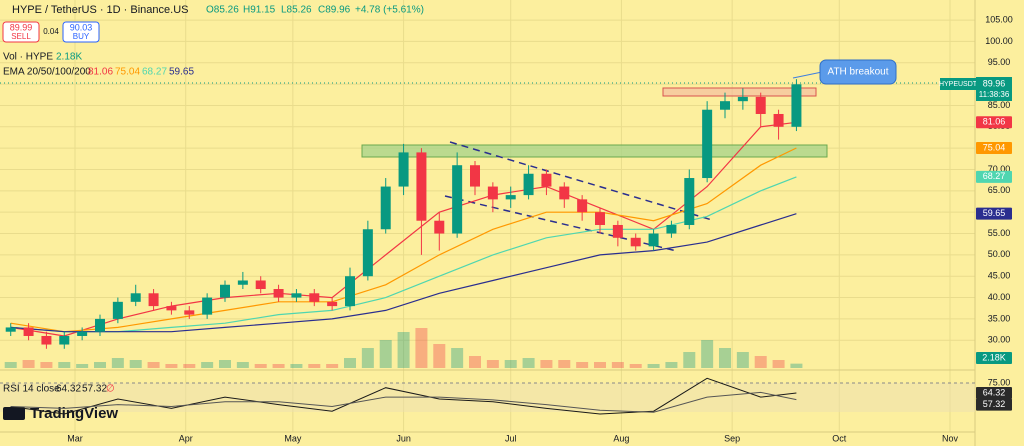 This screenshot has width=1024, height=446. I want to click on callout-pointer, so click(807, 75).